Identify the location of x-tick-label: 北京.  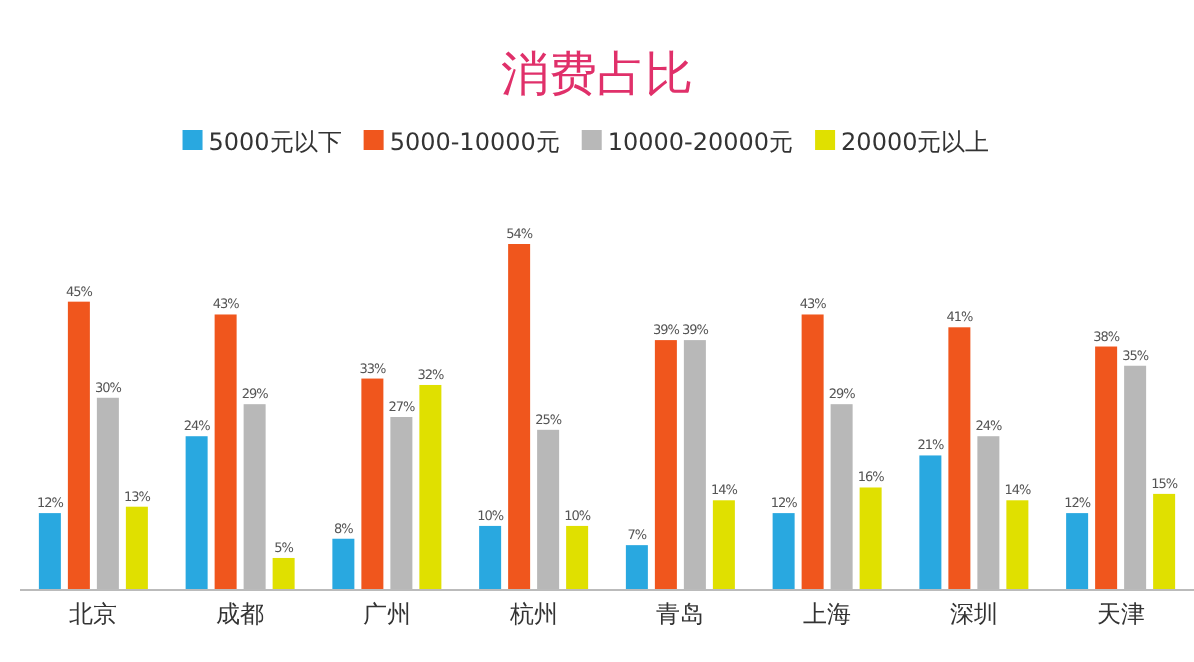
(93, 614).